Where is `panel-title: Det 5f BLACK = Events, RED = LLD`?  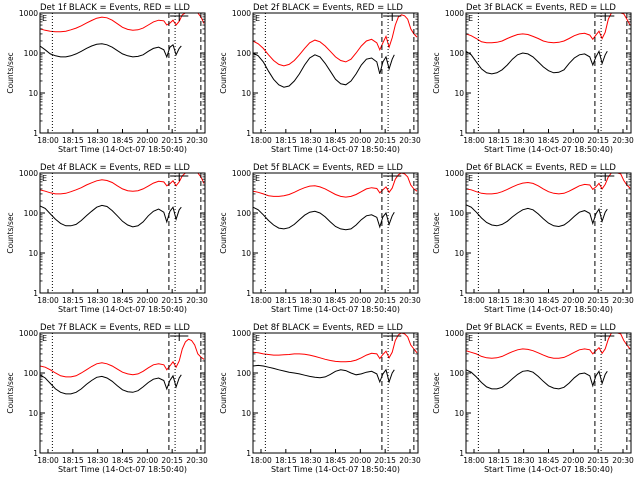
panel-title: Det 5f BLACK = Events, RED = LLD is located at coordinates (328, 168).